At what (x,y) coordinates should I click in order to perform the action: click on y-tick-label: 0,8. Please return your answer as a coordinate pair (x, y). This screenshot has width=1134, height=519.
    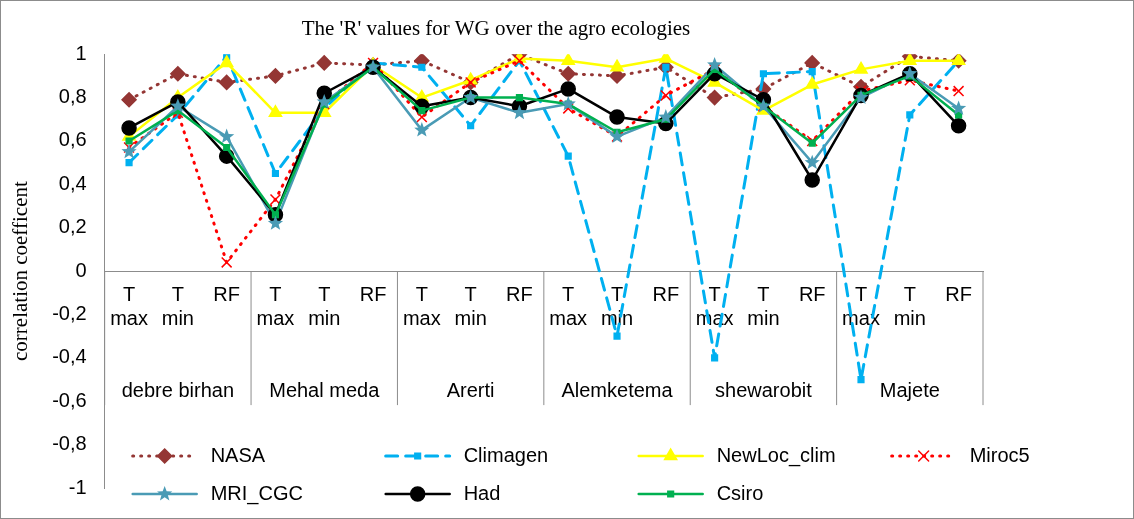
    Looking at the image, I should click on (72, 96).